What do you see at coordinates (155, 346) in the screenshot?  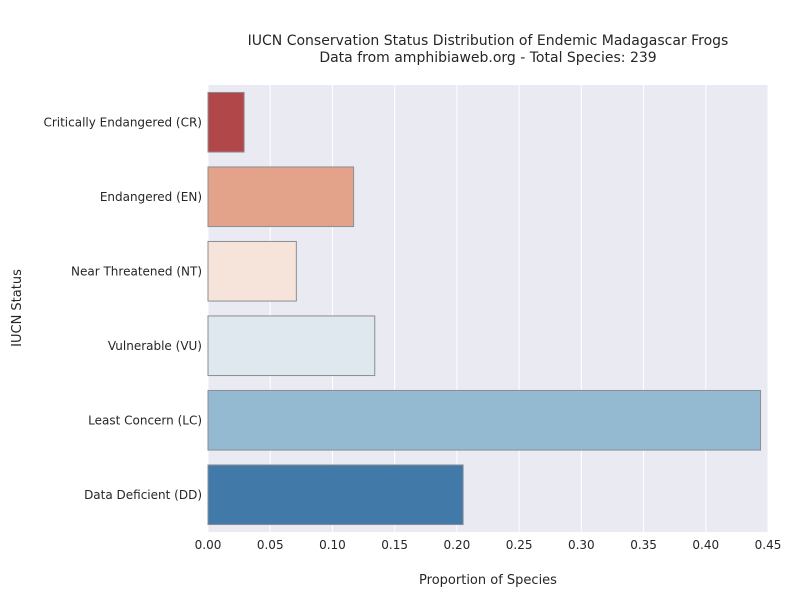 I see `y-tick-label: Vulnerable (VU)` at bounding box center [155, 346].